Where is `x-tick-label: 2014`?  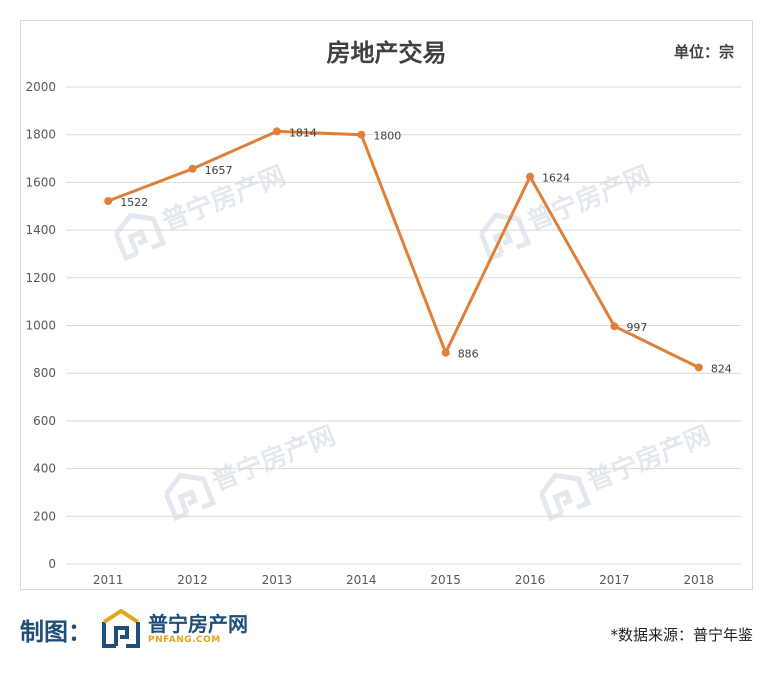 x-tick-label: 2014 is located at coordinates (361, 580).